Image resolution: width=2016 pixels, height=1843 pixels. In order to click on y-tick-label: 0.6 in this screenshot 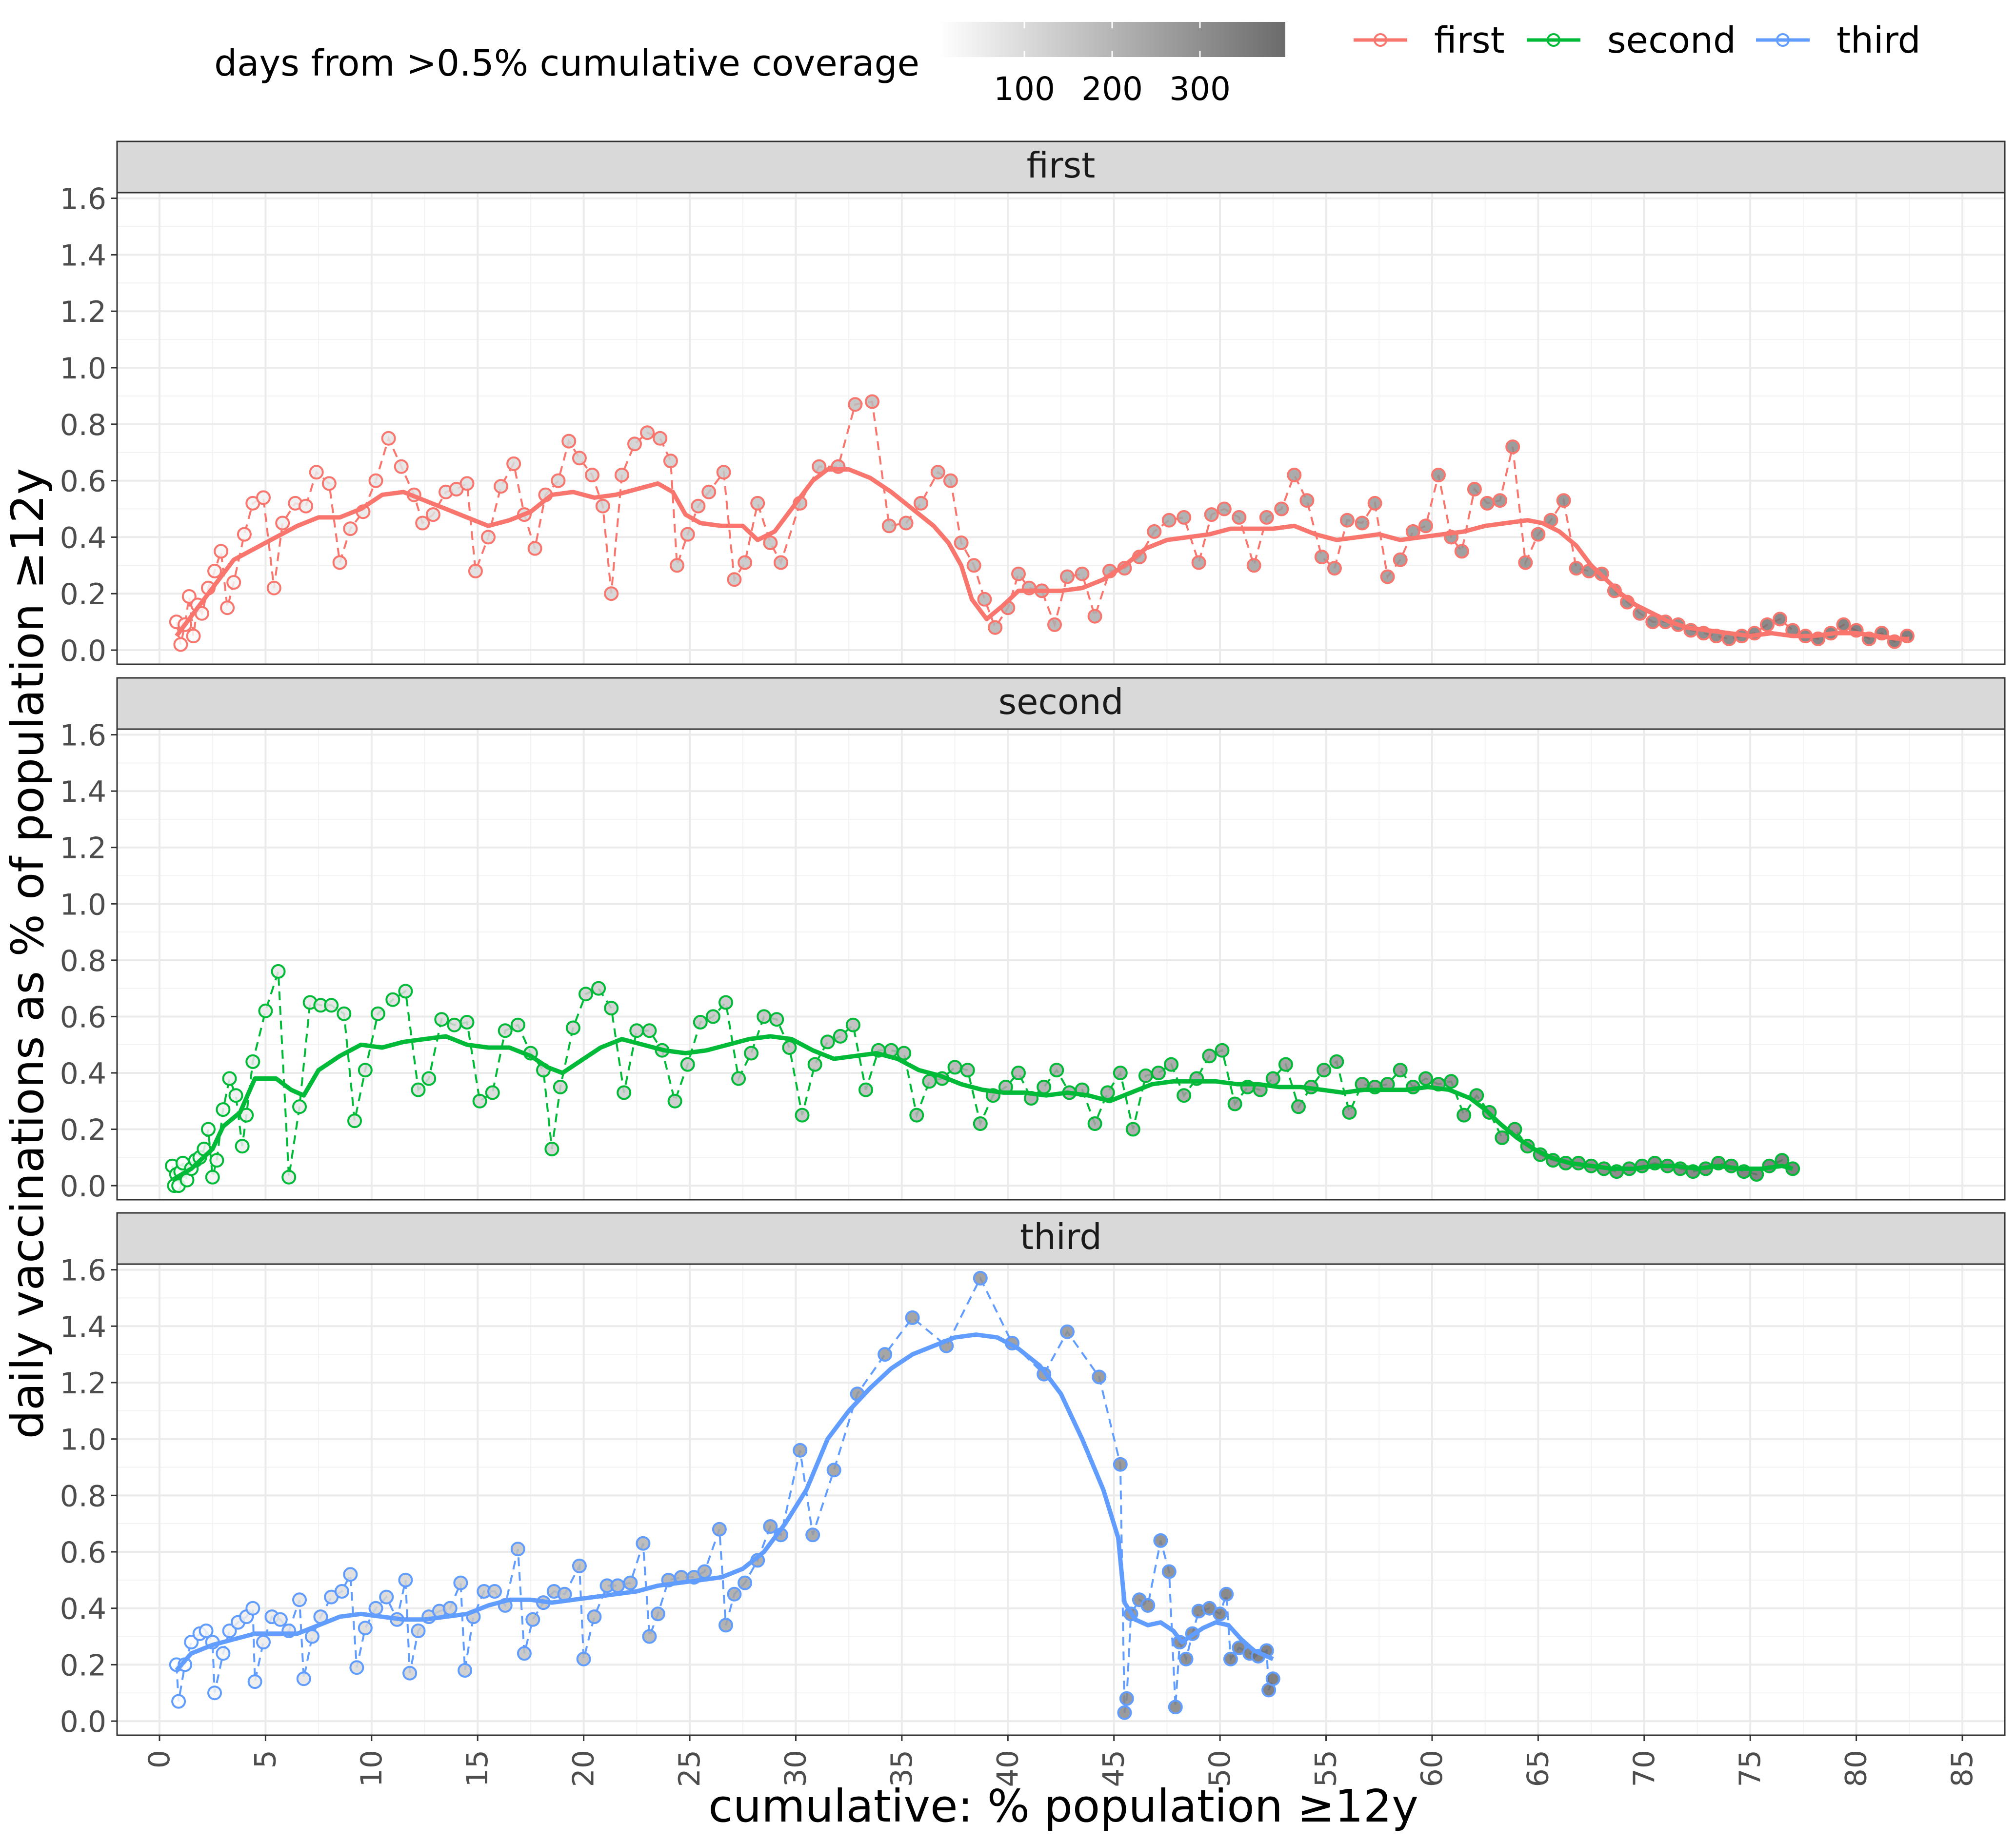, I will do `click(83, 1553)`.